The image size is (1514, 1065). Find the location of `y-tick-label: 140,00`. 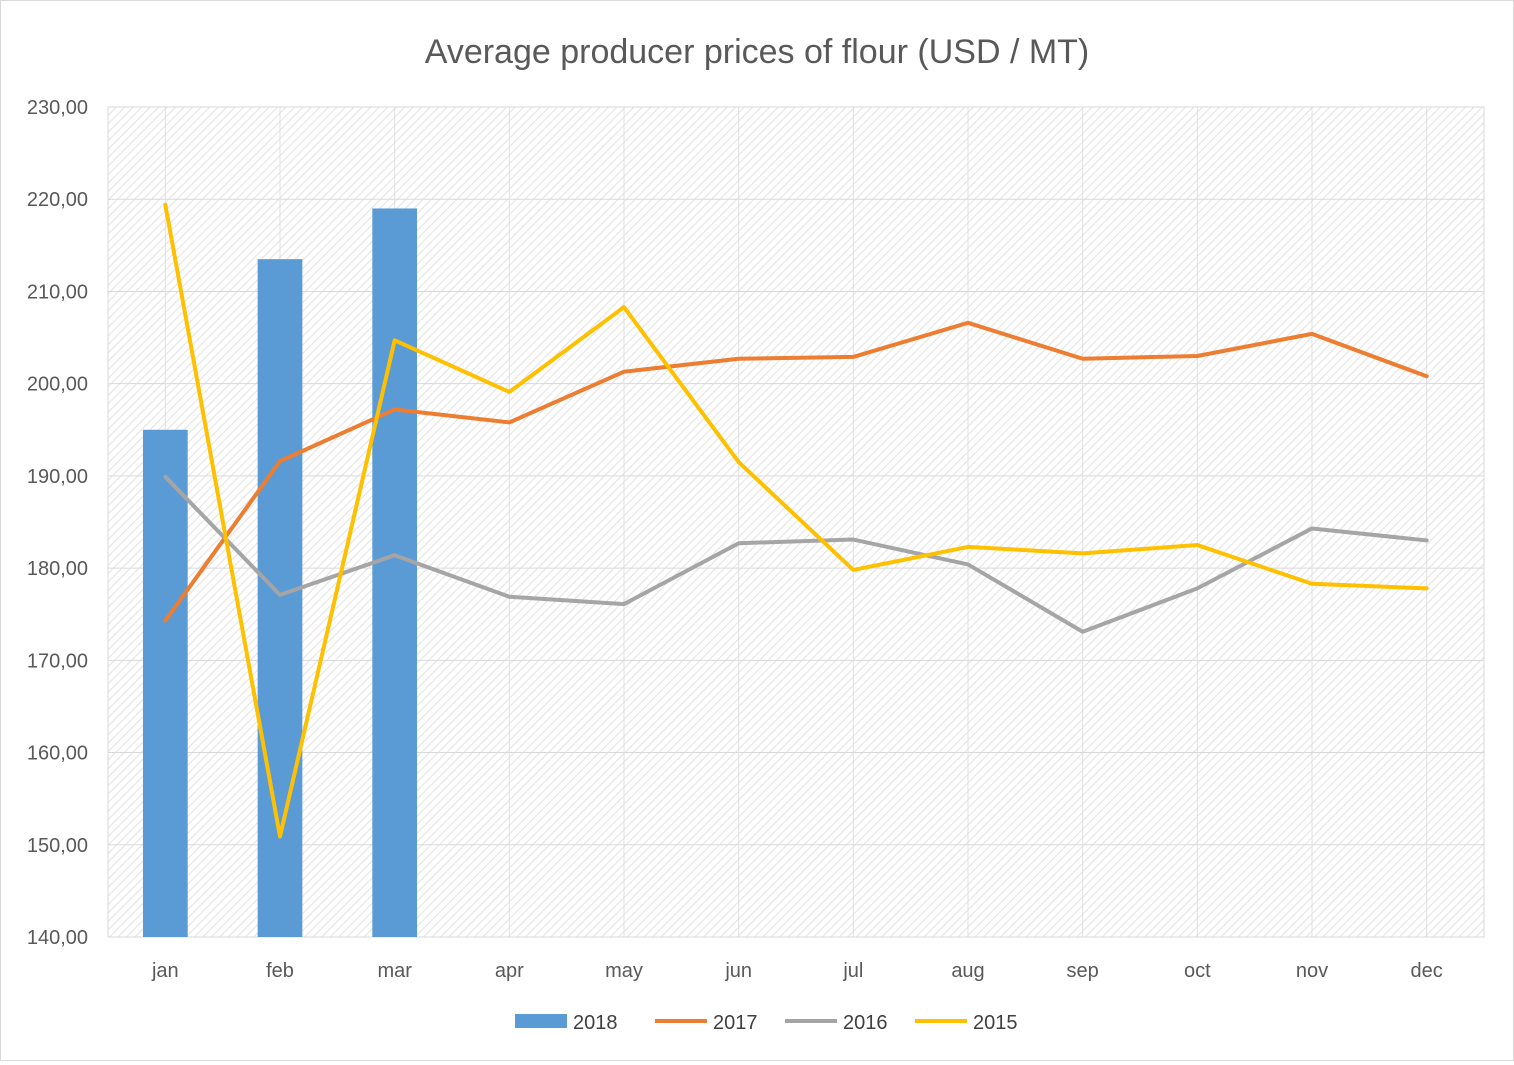

y-tick-label: 140,00 is located at coordinates (57, 938).